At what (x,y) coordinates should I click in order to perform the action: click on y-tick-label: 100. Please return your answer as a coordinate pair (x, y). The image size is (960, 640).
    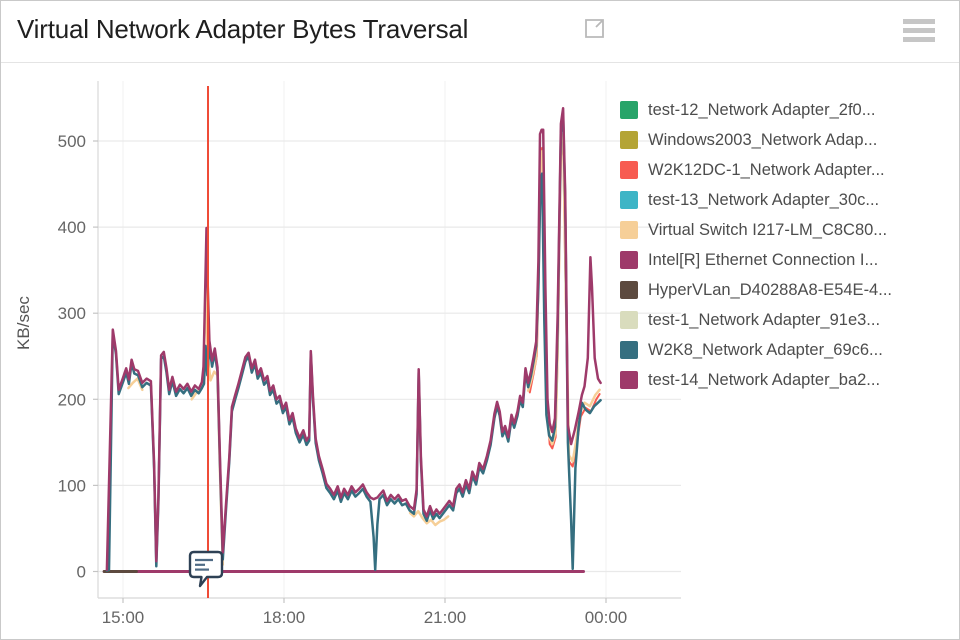
    Looking at the image, I should click on (72, 485).